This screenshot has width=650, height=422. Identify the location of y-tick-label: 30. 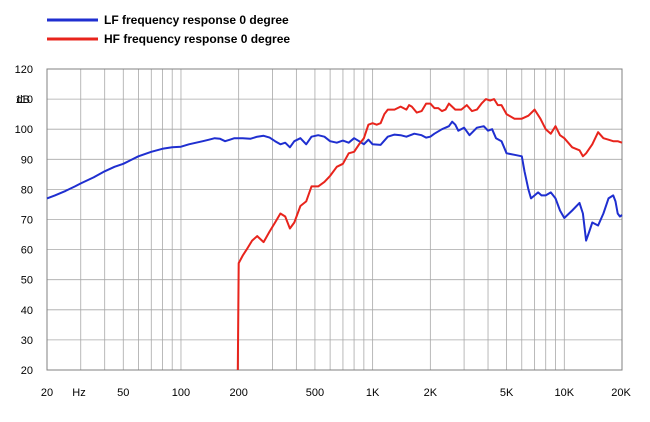
(27, 341).